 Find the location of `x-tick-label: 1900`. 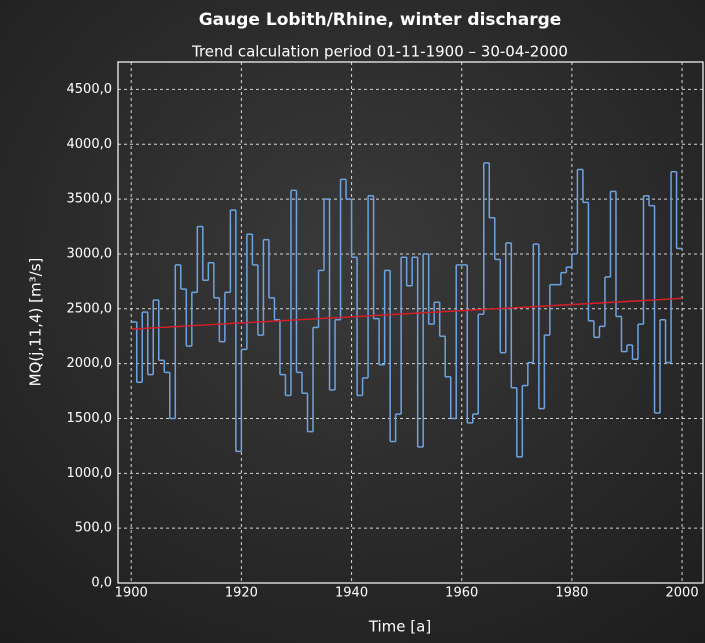

x-tick-label: 1900 is located at coordinates (131, 593).